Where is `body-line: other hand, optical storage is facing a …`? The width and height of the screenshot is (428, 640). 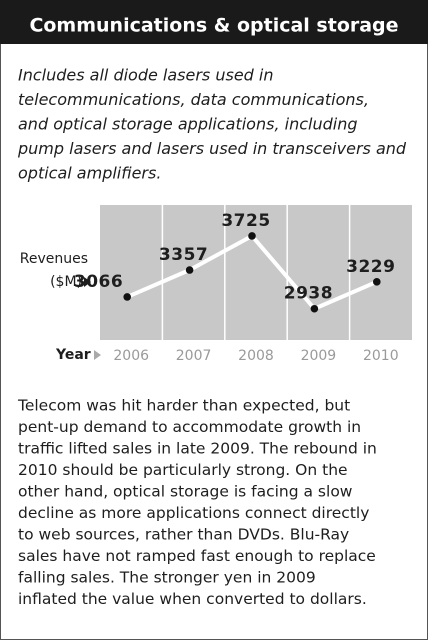 body-line: other hand, optical storage is facing a … is located at coordinates (185, 492).